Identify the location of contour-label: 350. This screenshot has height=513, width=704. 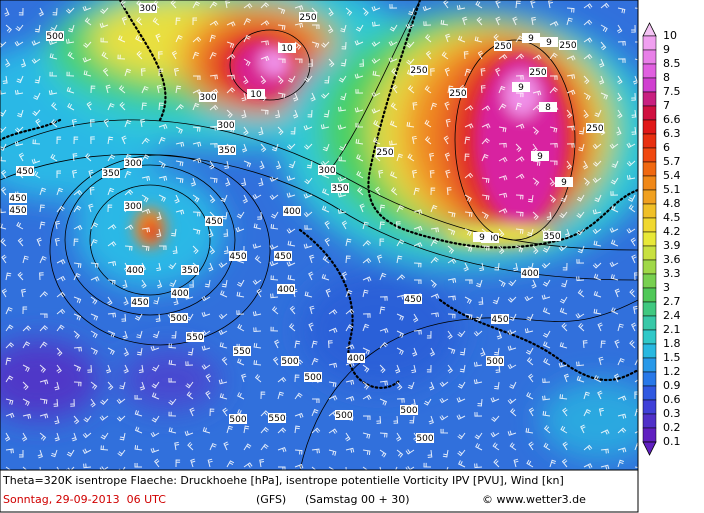
(110, 174).